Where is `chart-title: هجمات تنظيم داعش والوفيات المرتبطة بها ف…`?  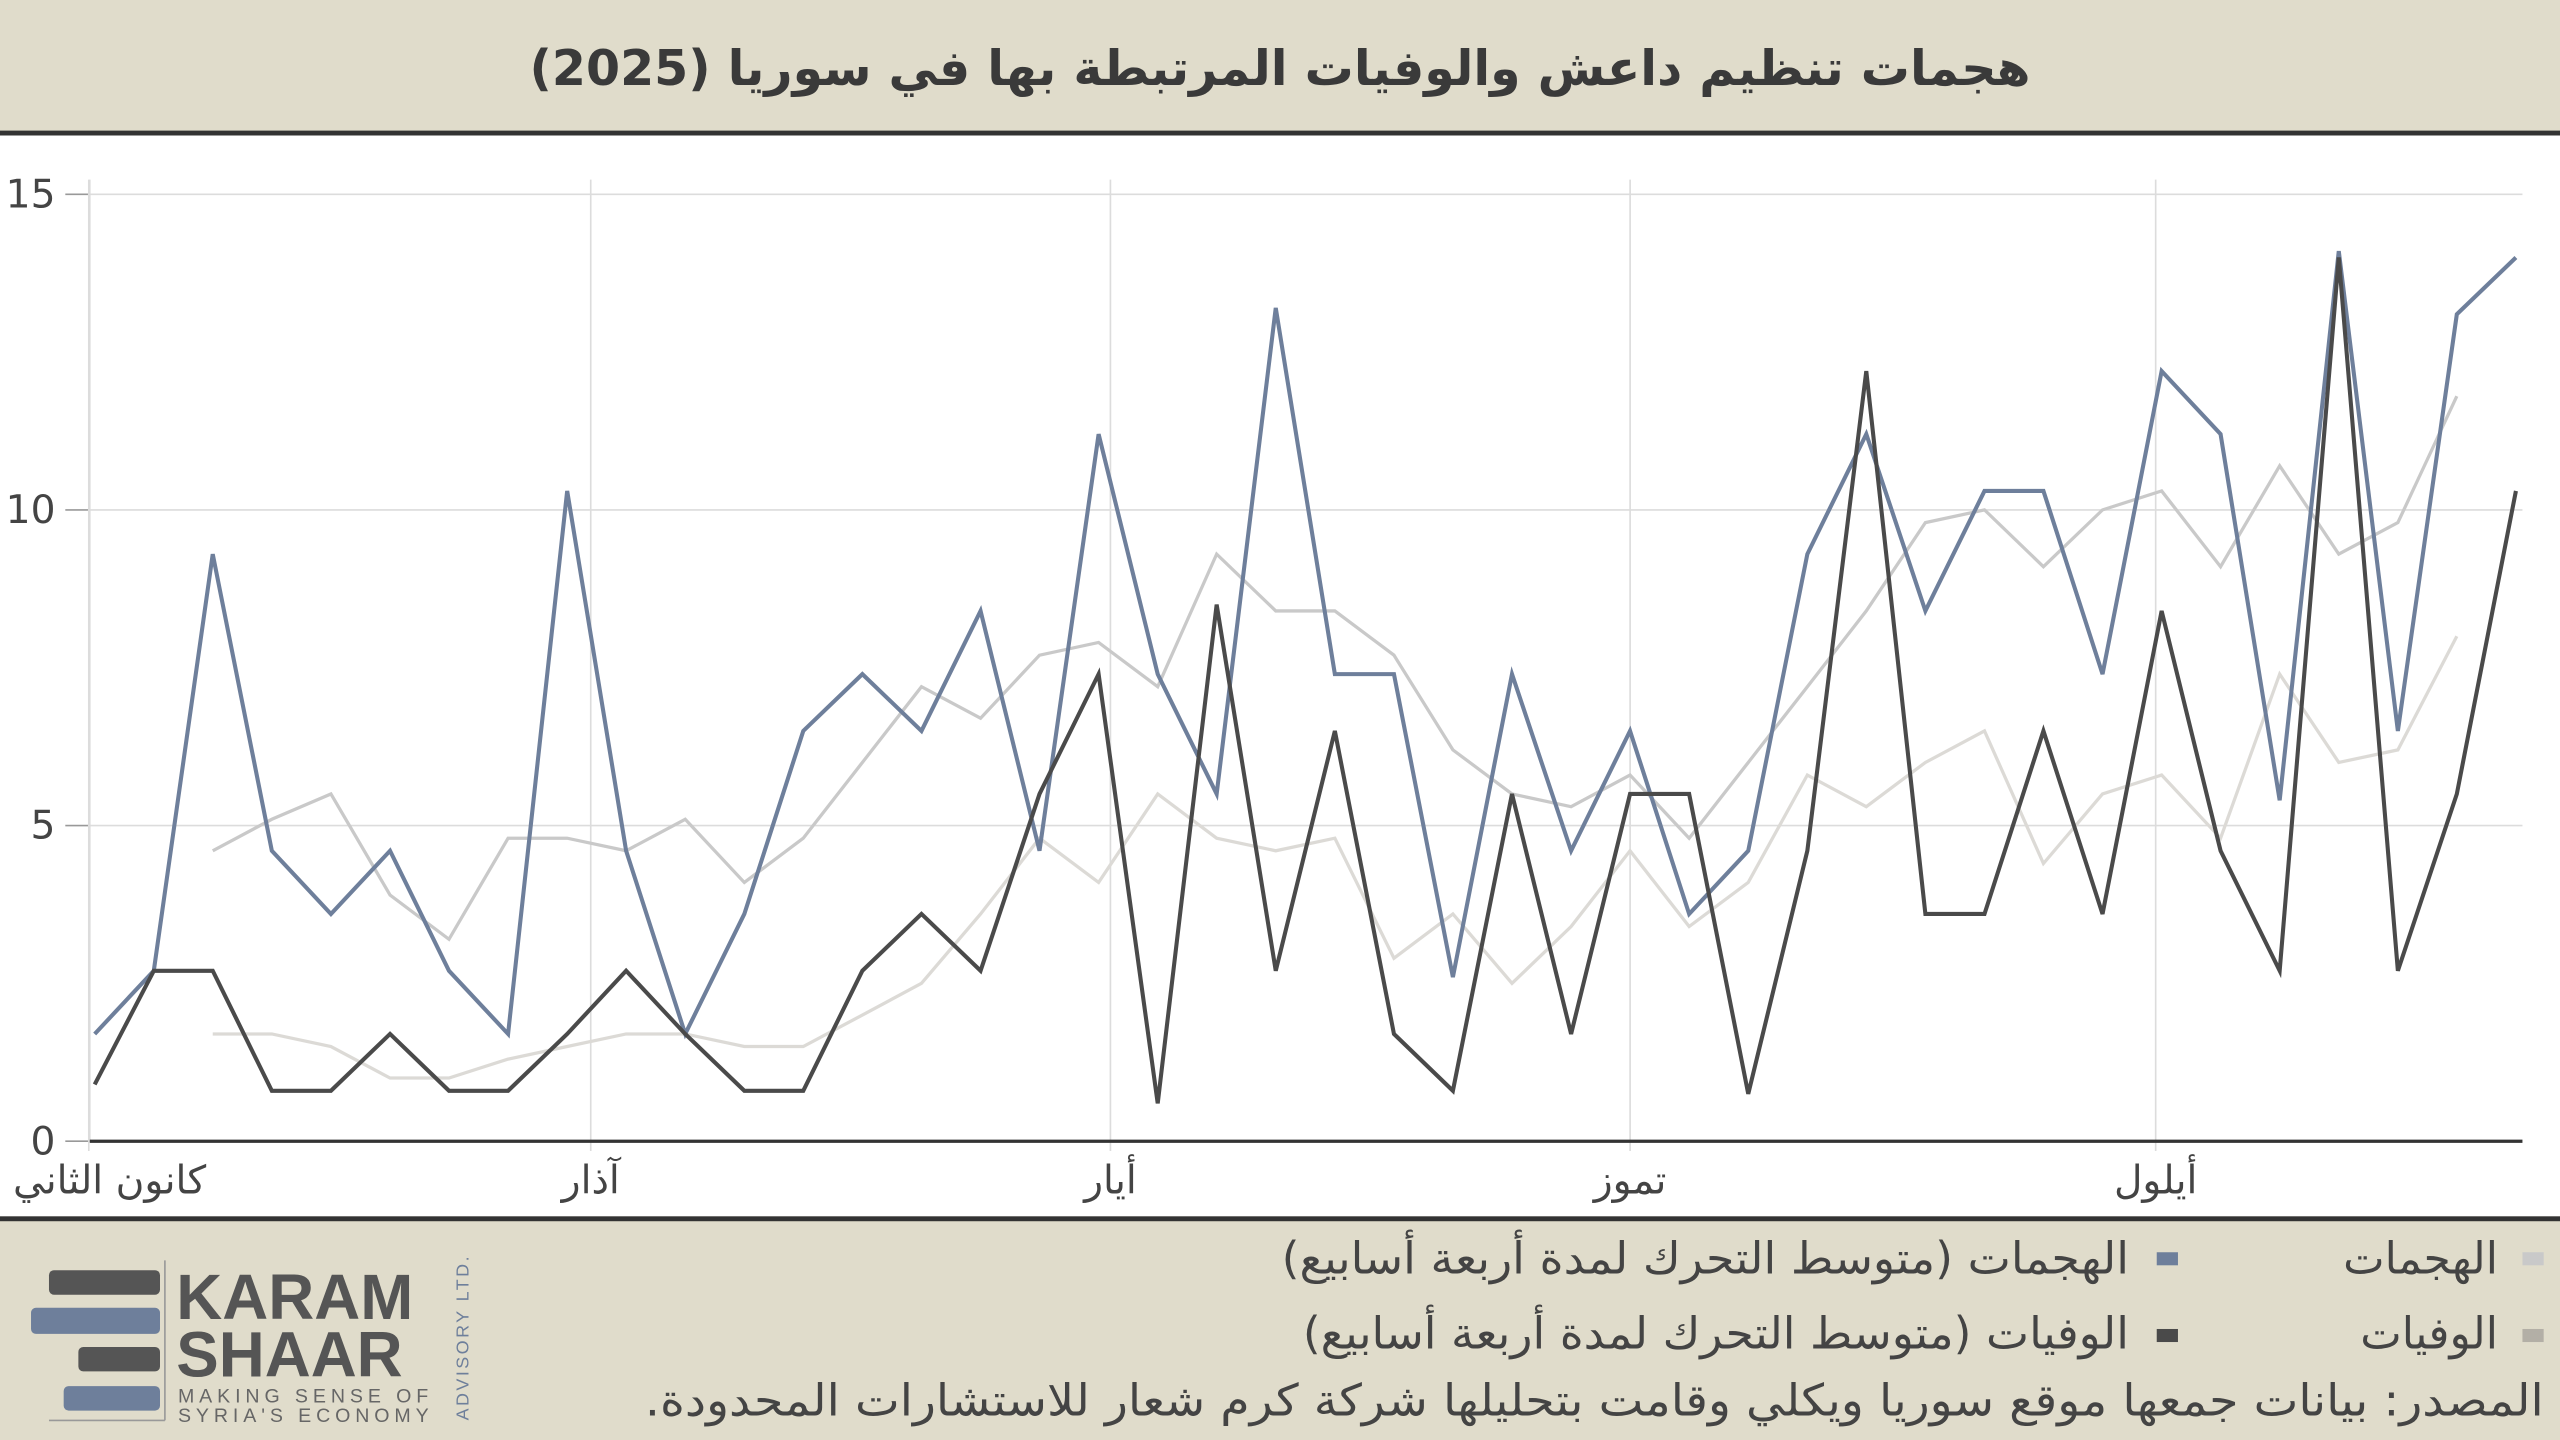
chart-title: هجمات تنظيم داعش والوفيات المرتبطة بها ف… is located at coordinates (1280, 69).